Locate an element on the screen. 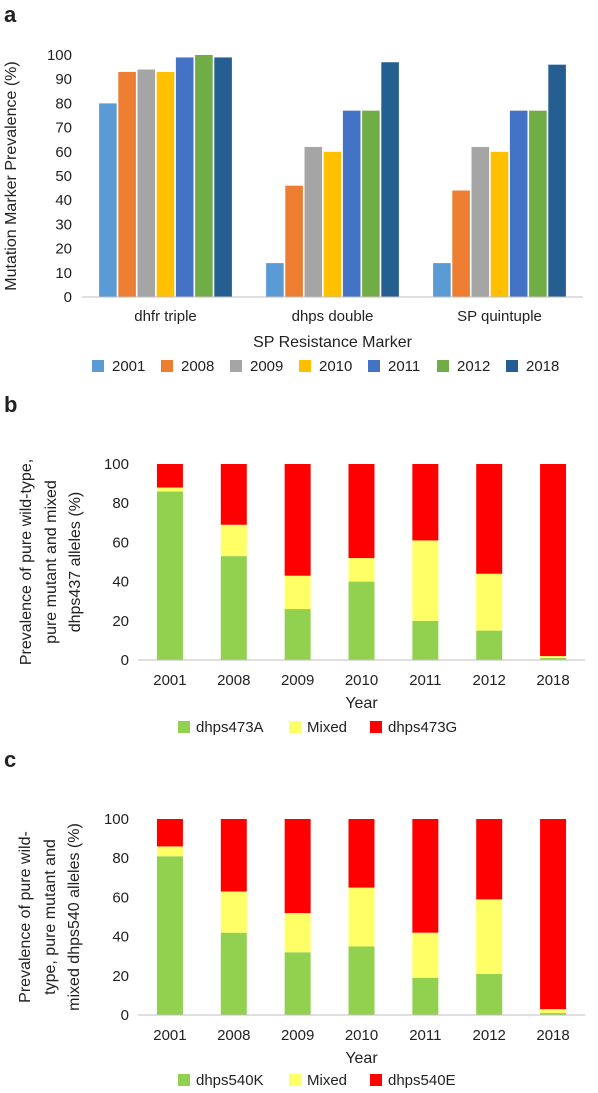  bar-dhps473A-2009 is located at coordinates (297, 634).